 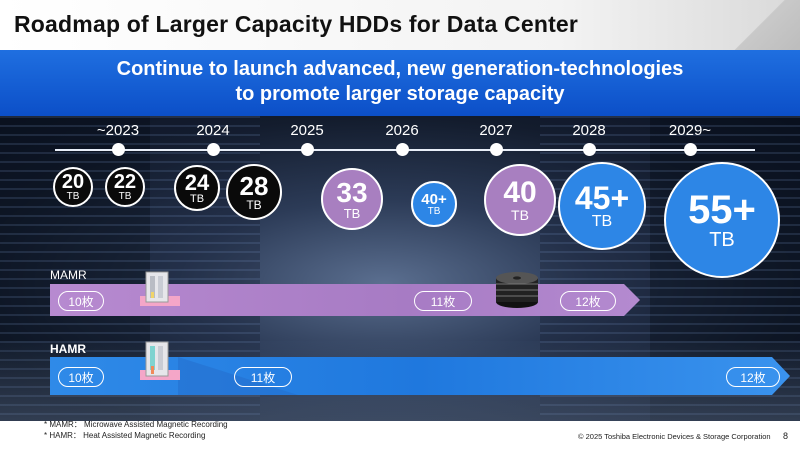 I want to click on capacity-value: 40, so click(x=520, y=192).